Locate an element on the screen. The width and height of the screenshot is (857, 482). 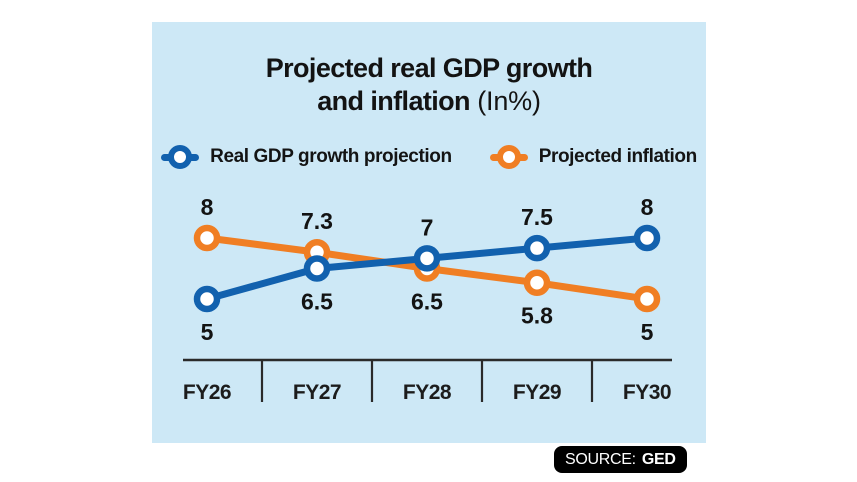
x-axis-label: FY26 is located at coordinates (207, 392).